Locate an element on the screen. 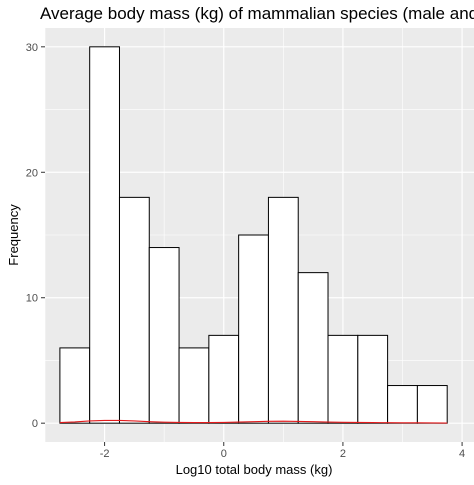 Image resolution: width=474 pixels, height=485 pixels. x-tick-label: 2 is located at coordinates (343, 454).